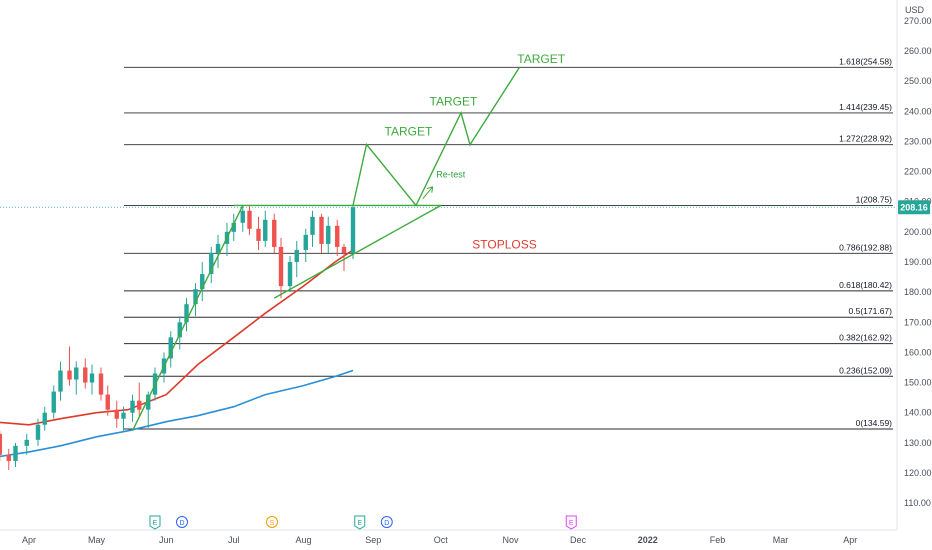 The height and width of the screenshot is (550, 932). I want to click on y-tick-label: 270.00, so click(918, 21).